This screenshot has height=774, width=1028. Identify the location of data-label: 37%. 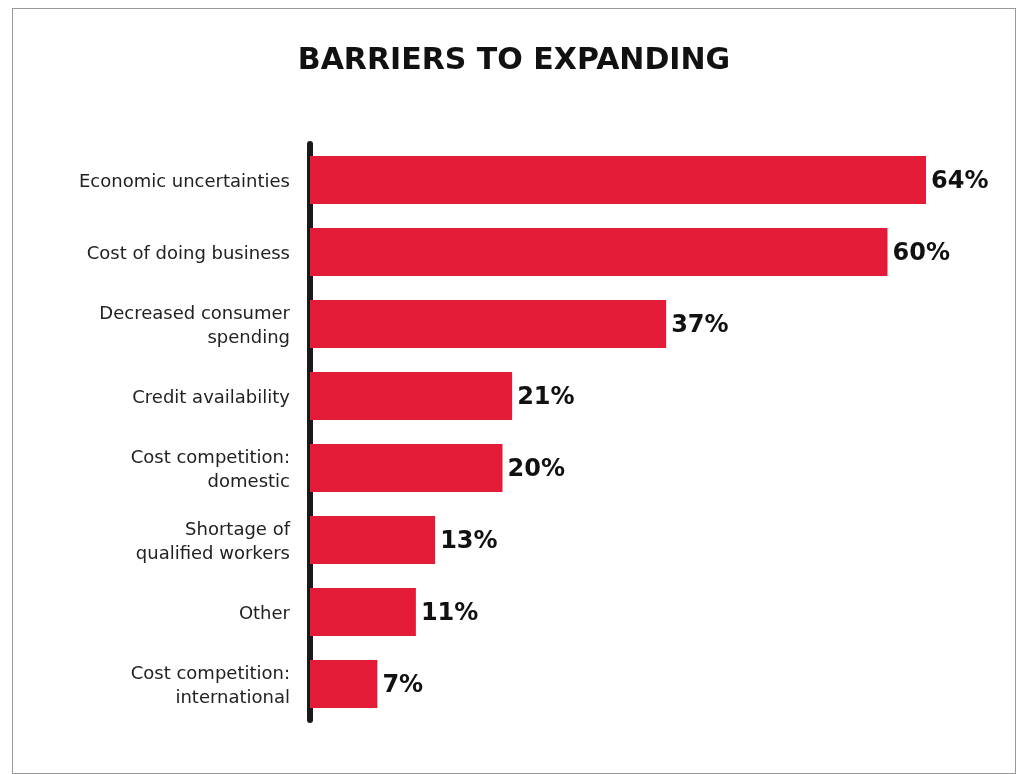
(700, 324).